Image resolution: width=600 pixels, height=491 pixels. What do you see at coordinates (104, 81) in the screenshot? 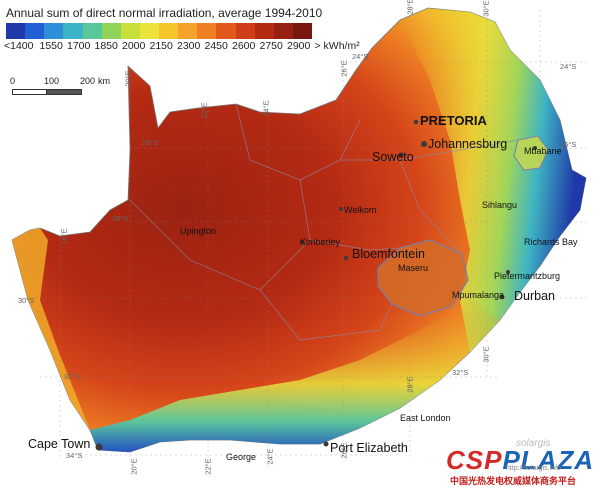
I see `scale-unit: km` at bounding box center [104, 81].